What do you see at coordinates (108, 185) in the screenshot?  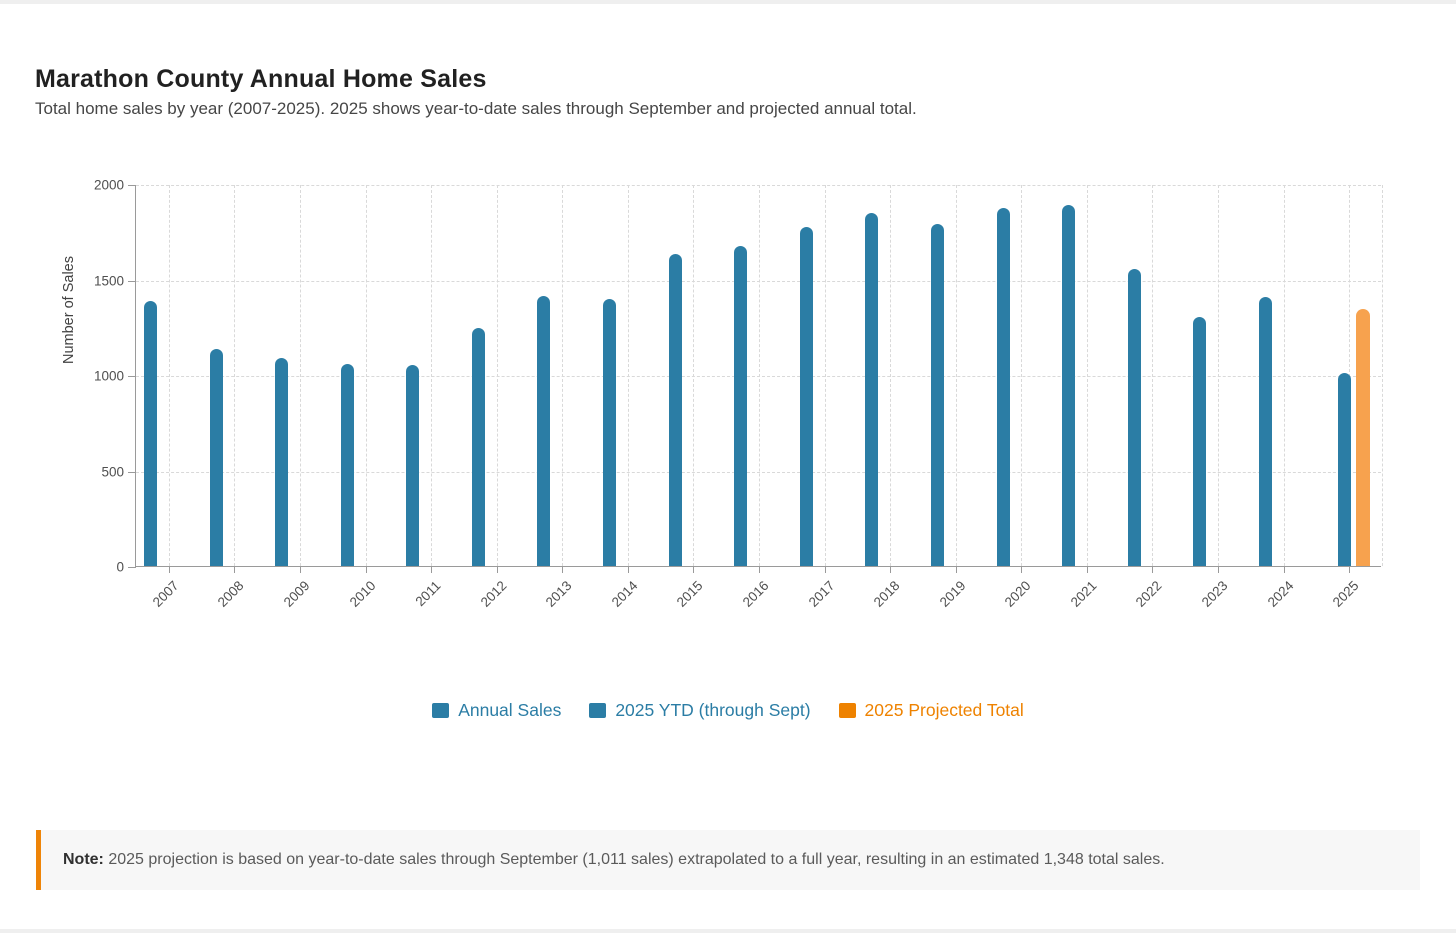 I see `y-tick-label-2000: 2000` at bounding box center [108, 185].